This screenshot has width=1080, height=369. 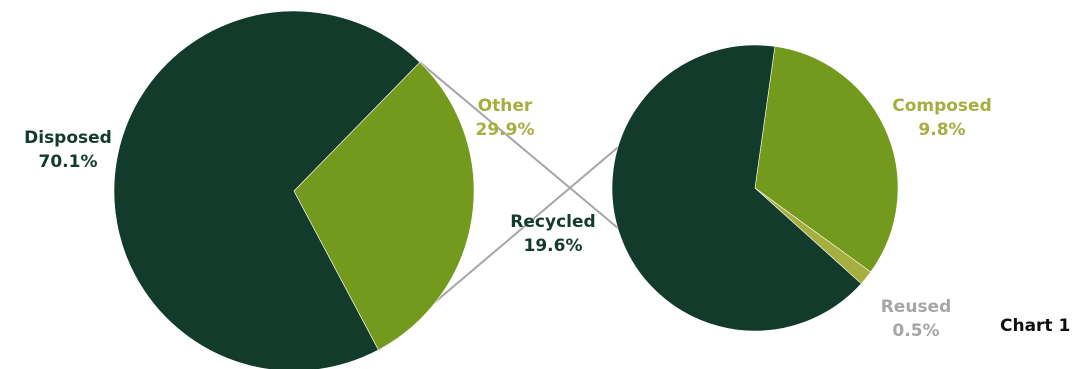 What do you see at coordinates (505, 118) in the screenshot?
I see `data-label-other: Other 29.9%` at bounding box center [505, 118].